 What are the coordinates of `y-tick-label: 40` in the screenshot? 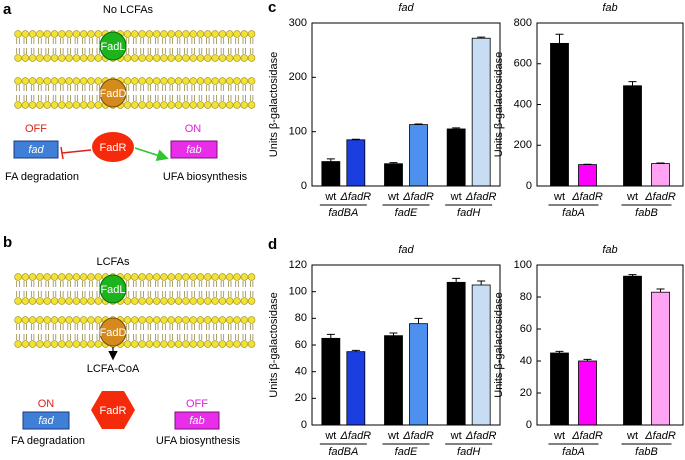 It's located at (526, 361).